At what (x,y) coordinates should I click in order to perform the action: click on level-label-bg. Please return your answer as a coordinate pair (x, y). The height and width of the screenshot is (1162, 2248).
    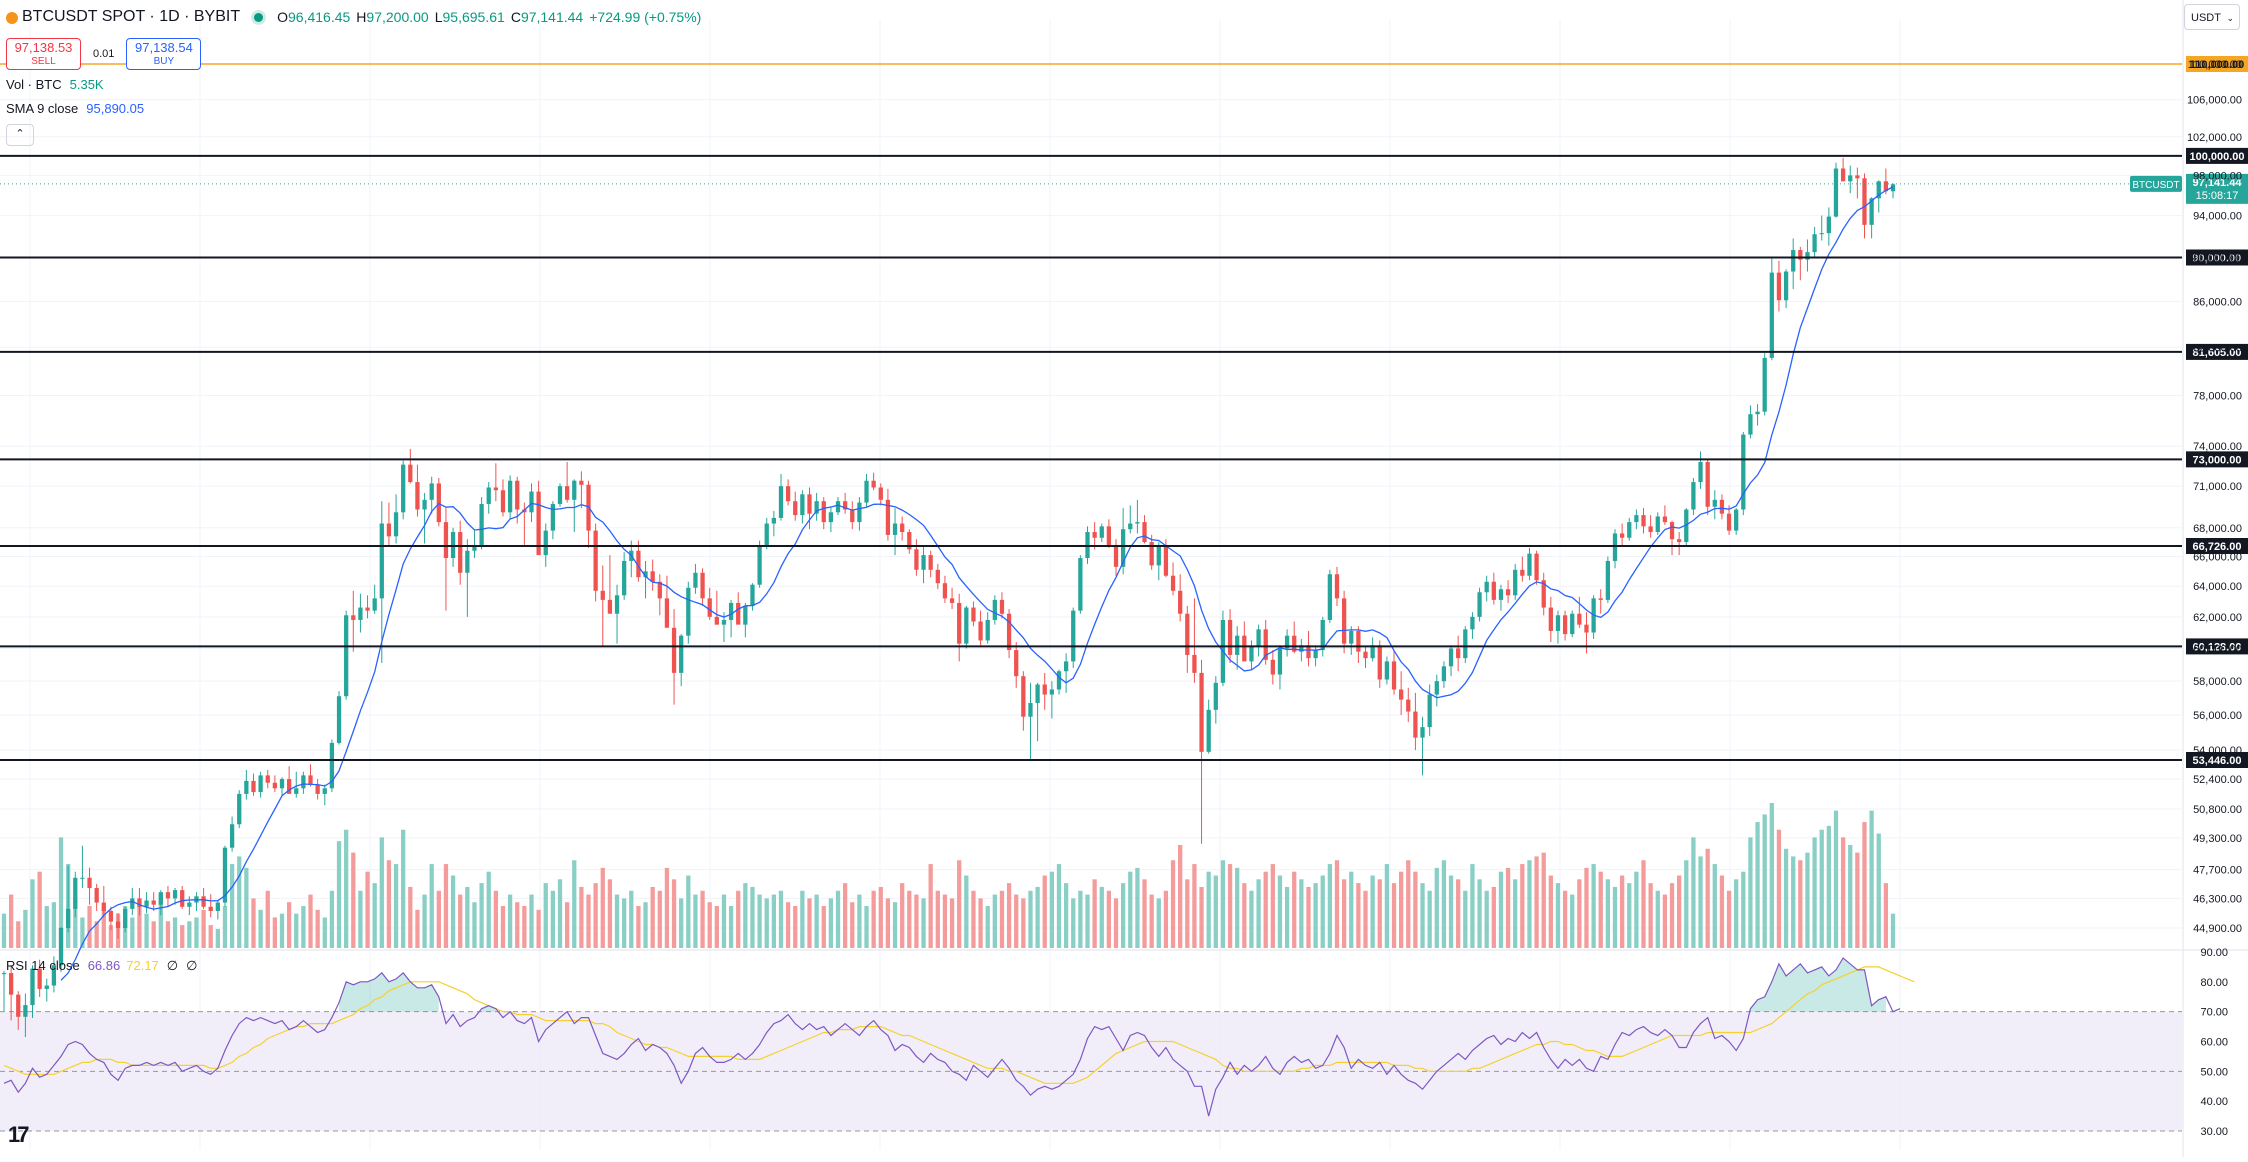
    Looking at the image, I should click on (2217, 64).